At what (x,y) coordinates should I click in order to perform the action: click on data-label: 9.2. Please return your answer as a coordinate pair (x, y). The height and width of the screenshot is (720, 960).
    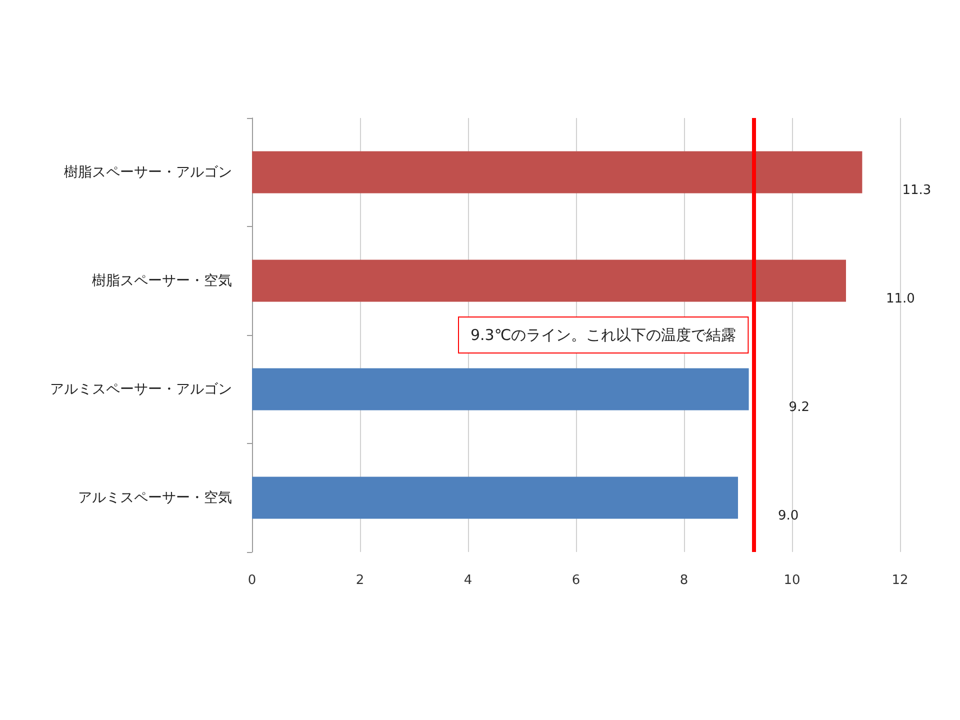
    Looking at the image, I should click on (799, 407).